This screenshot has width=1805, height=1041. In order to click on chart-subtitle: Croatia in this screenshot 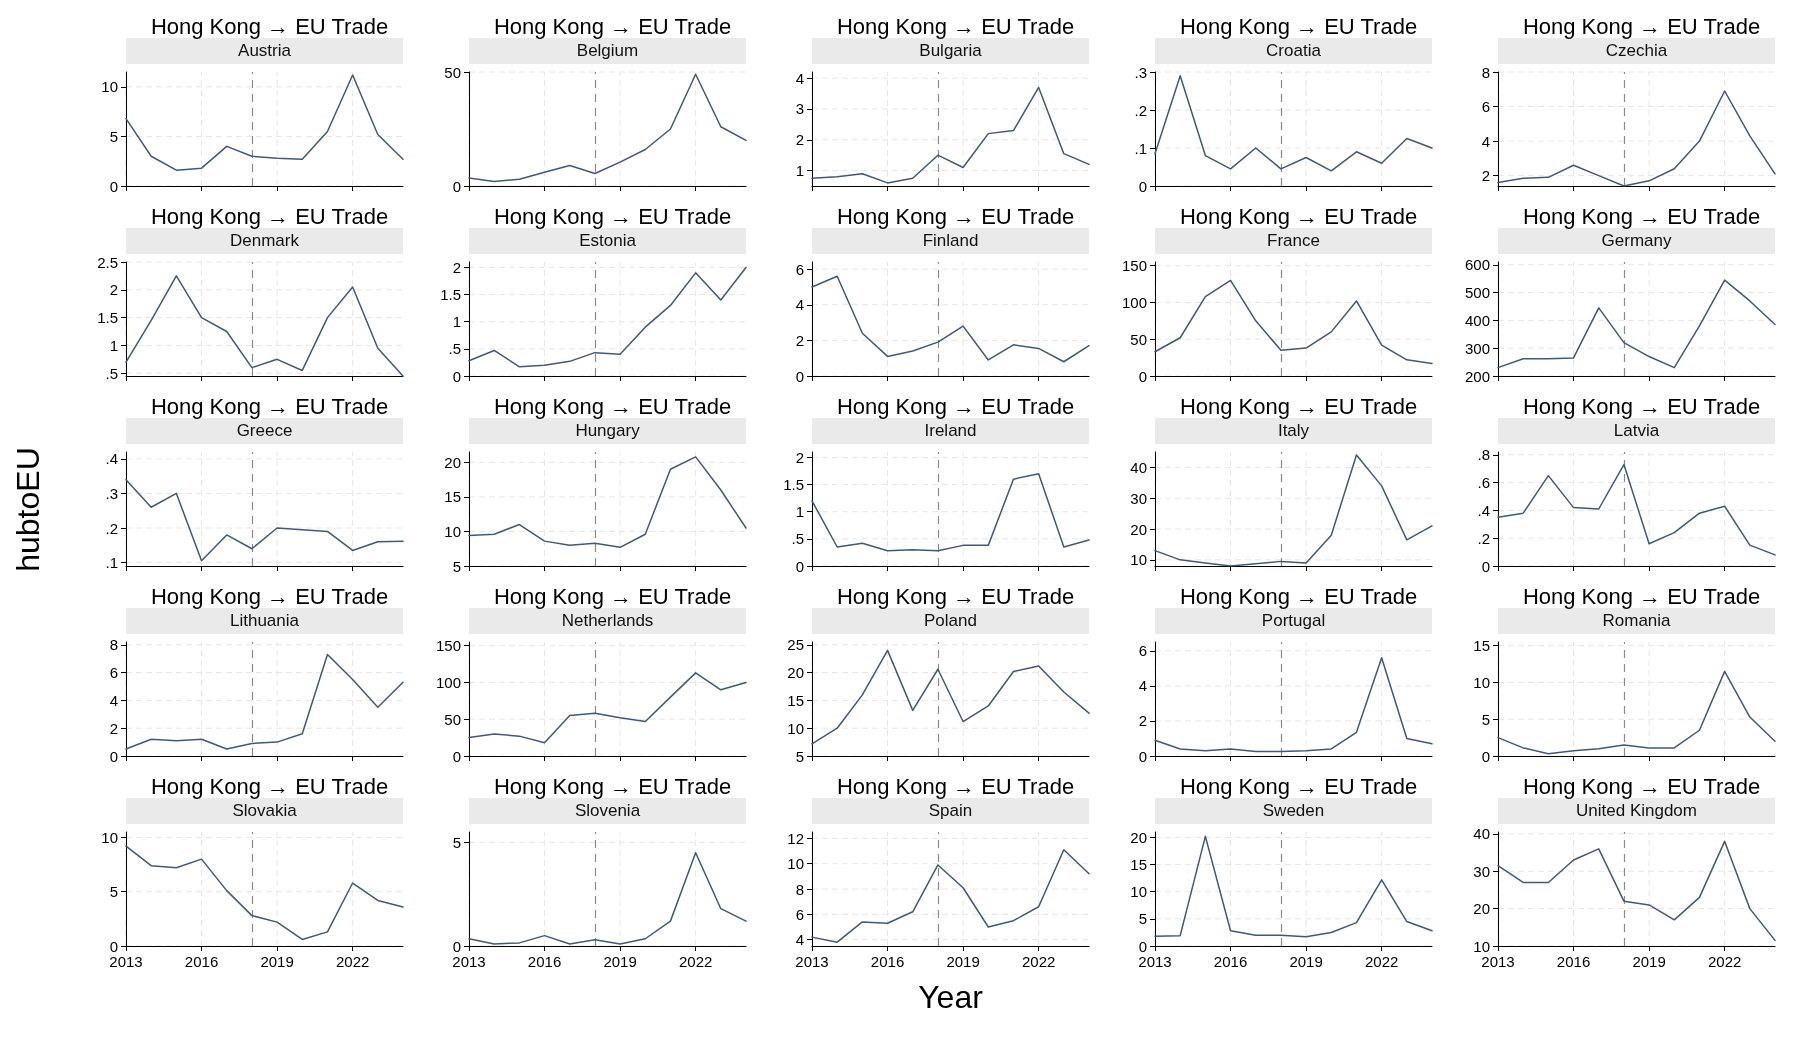, I will do `click(1294, 50)`.